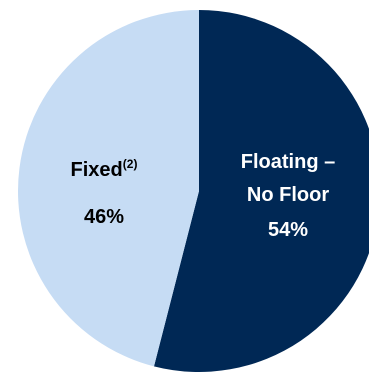 The height and width of the screenshot is (380, 369). I want to click on fixed-label-superscript: (2), so click(130, 164).